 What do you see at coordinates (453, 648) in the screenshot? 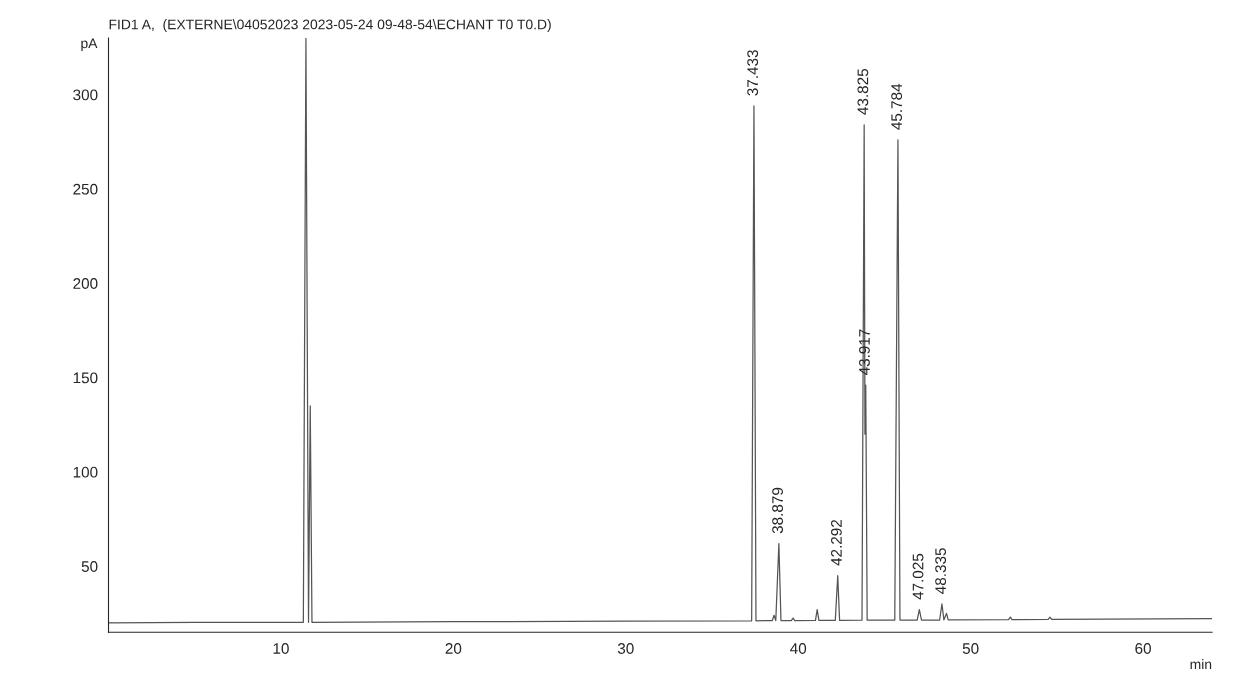
I see `x-tick-label: 20` at bounding box center [453, 648].